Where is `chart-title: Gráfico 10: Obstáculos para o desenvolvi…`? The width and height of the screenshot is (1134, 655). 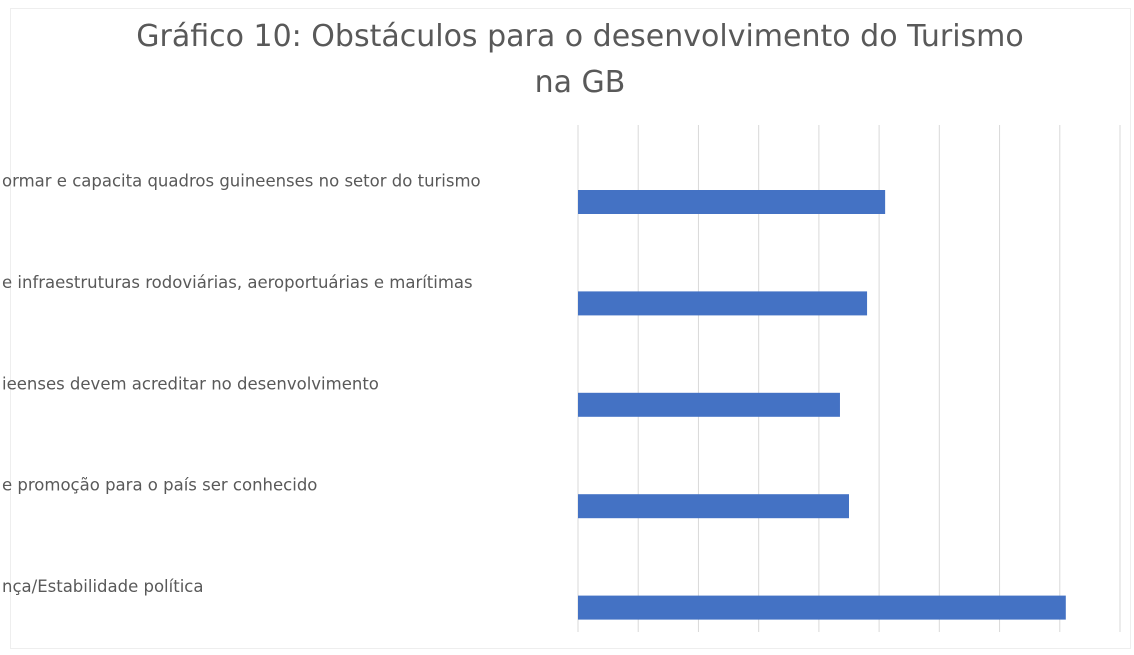 chart-title: Gráfico 10: Obstáculos para o desenvolvi… is located at coordinates (580, 59).